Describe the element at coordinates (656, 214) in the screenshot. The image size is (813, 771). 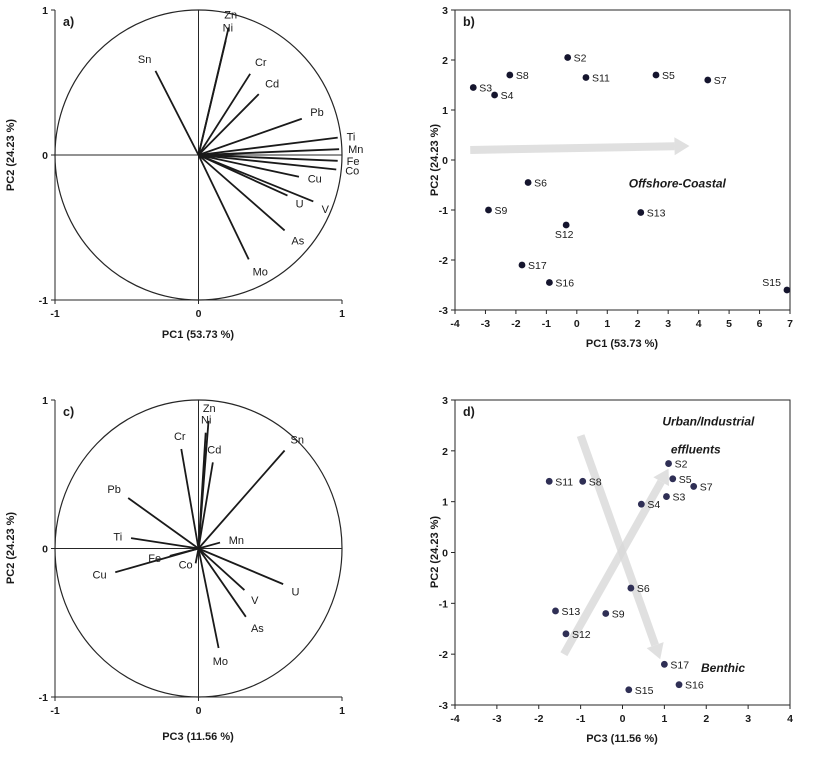
I see `score-label-S13: S13` at that location.